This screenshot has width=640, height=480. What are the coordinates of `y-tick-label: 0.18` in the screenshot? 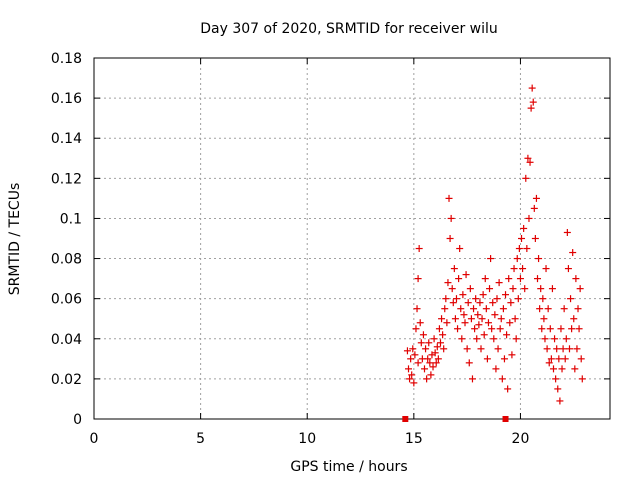 It's located at (66, 59).